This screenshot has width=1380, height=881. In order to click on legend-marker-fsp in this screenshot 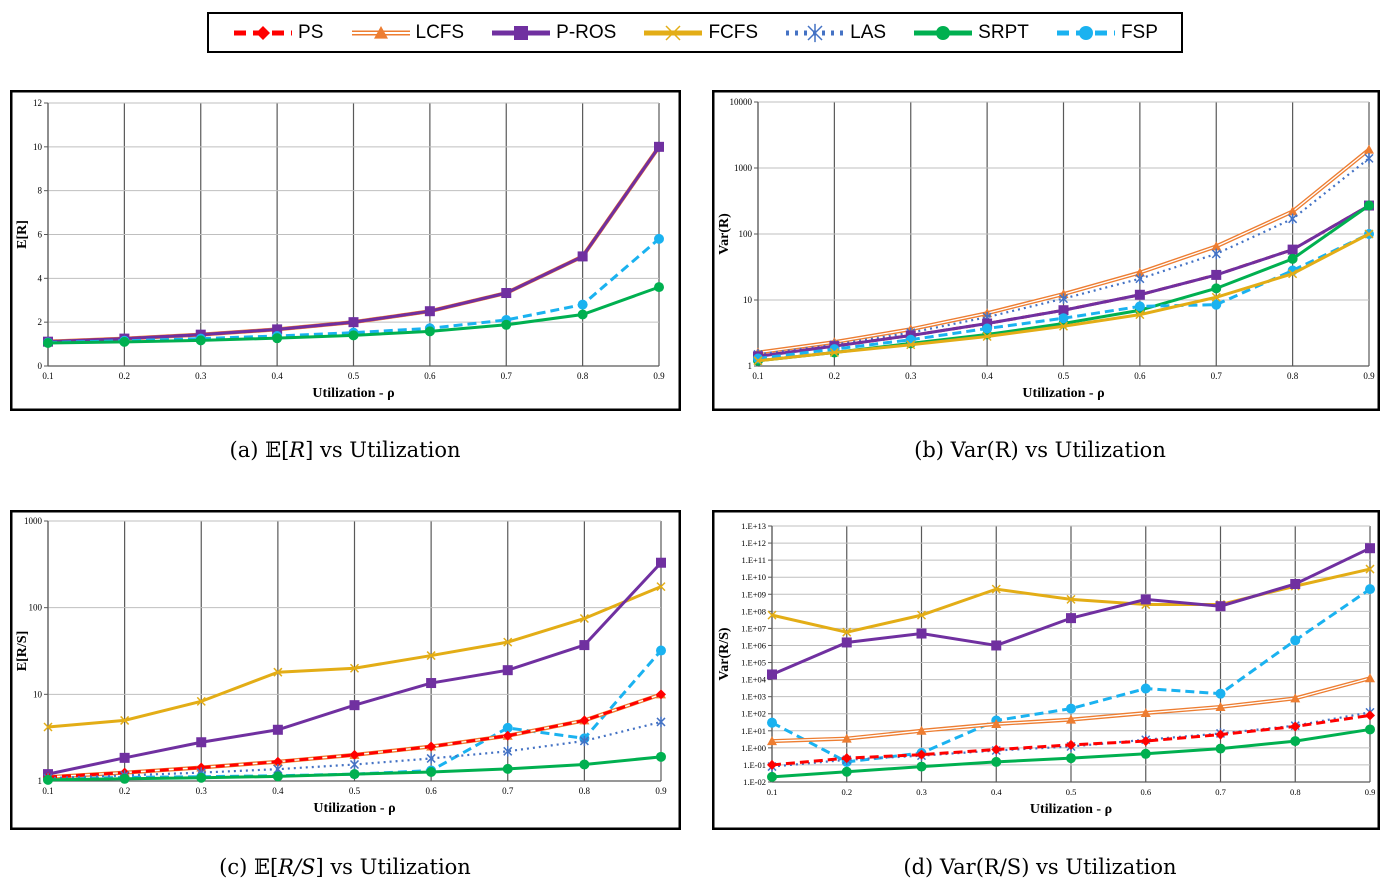, I will do `click(1085, 32)`.